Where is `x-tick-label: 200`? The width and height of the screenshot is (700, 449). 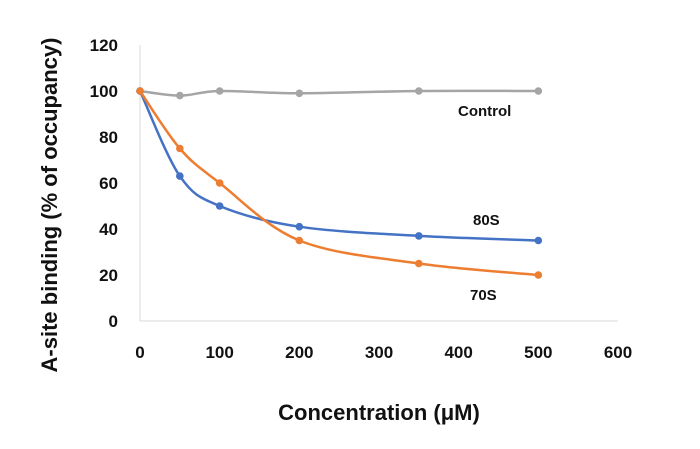 x-tick-label: 200 is located at coordinates (299, 352).